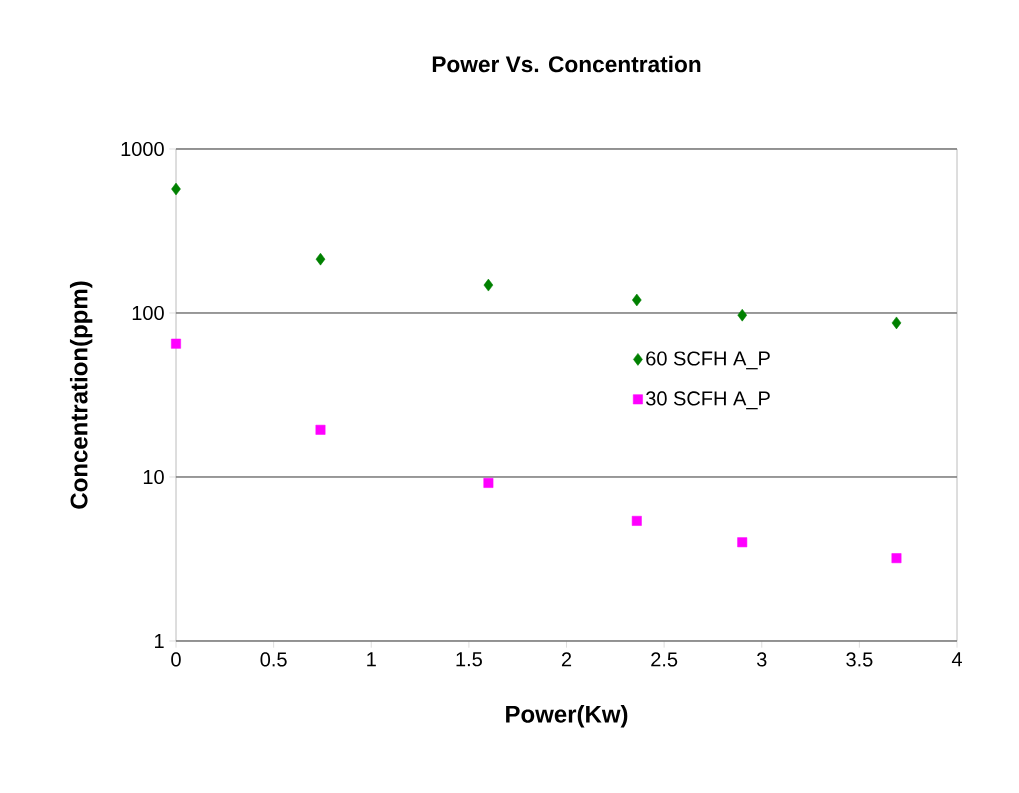 The height and width of the screenshot is (793, 1019). I want to click on legend-label: 60 SCFH A_P, so click(708, 360).